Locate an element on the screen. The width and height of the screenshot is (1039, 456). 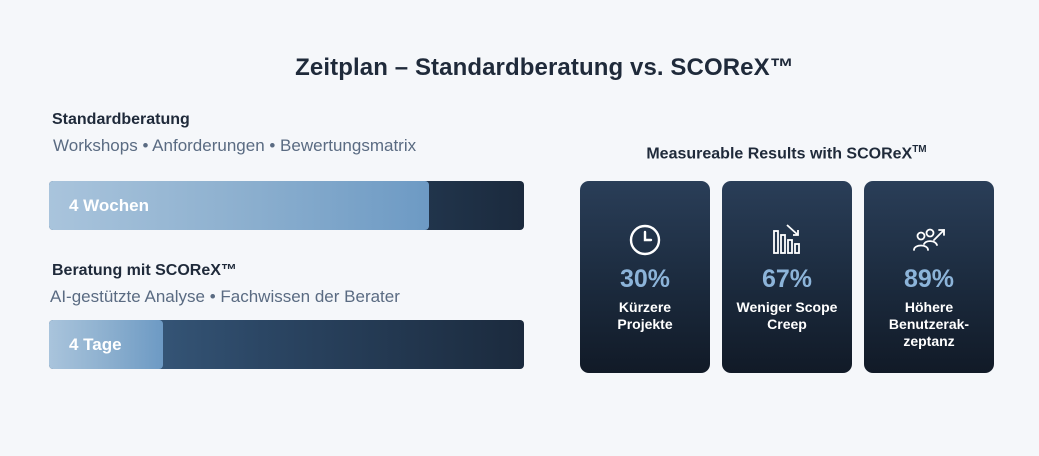
result-card-scope-creep: 67% Weniger Scope Creep is located at coordinates (787, 277).